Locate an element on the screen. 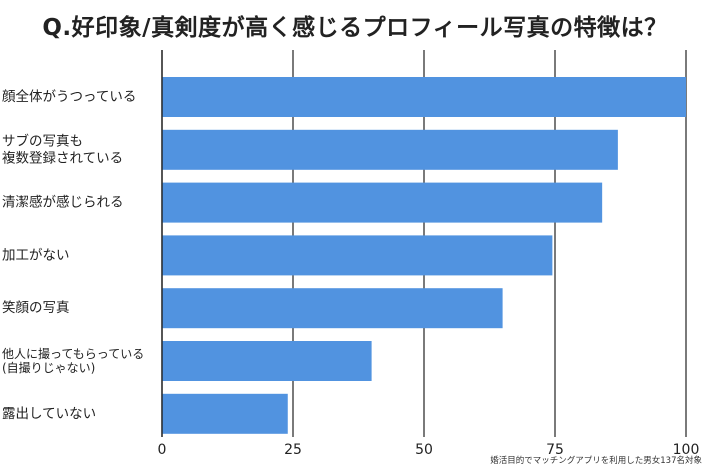  x-tick-label-25: 25 is located at coordinates (293, 450).